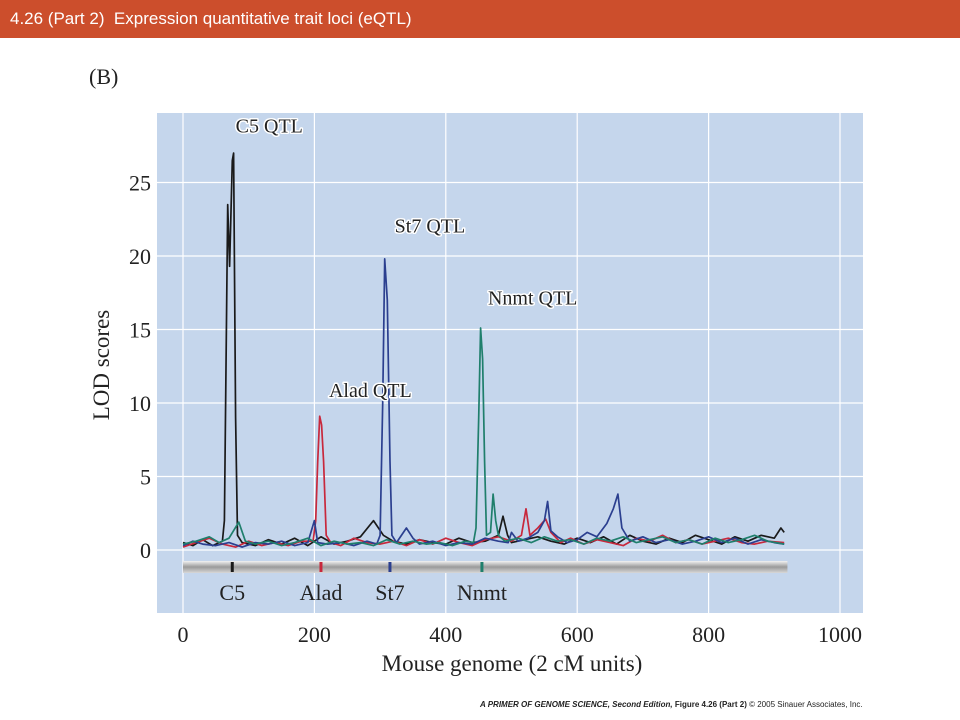  Describe the element at coordinates (389, 592) in the screenshot. I see `gene-label: St7` at that location.